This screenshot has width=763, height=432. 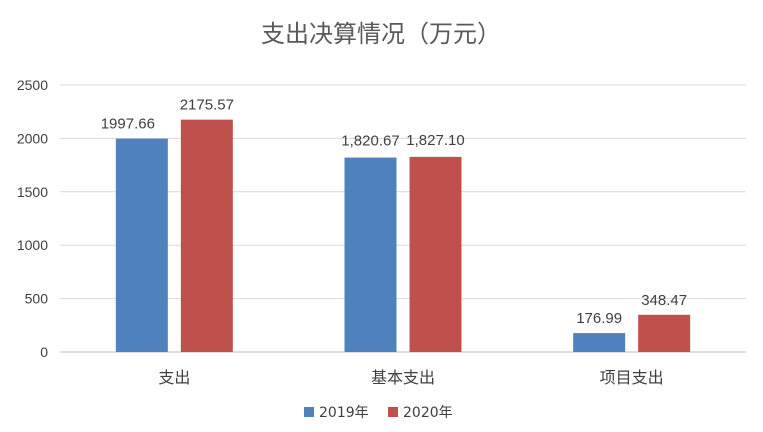 What do you see at coordinates (37, 299) in the screenshot?
I see `y-tick-label: 500` at bounding box center [37, 299].